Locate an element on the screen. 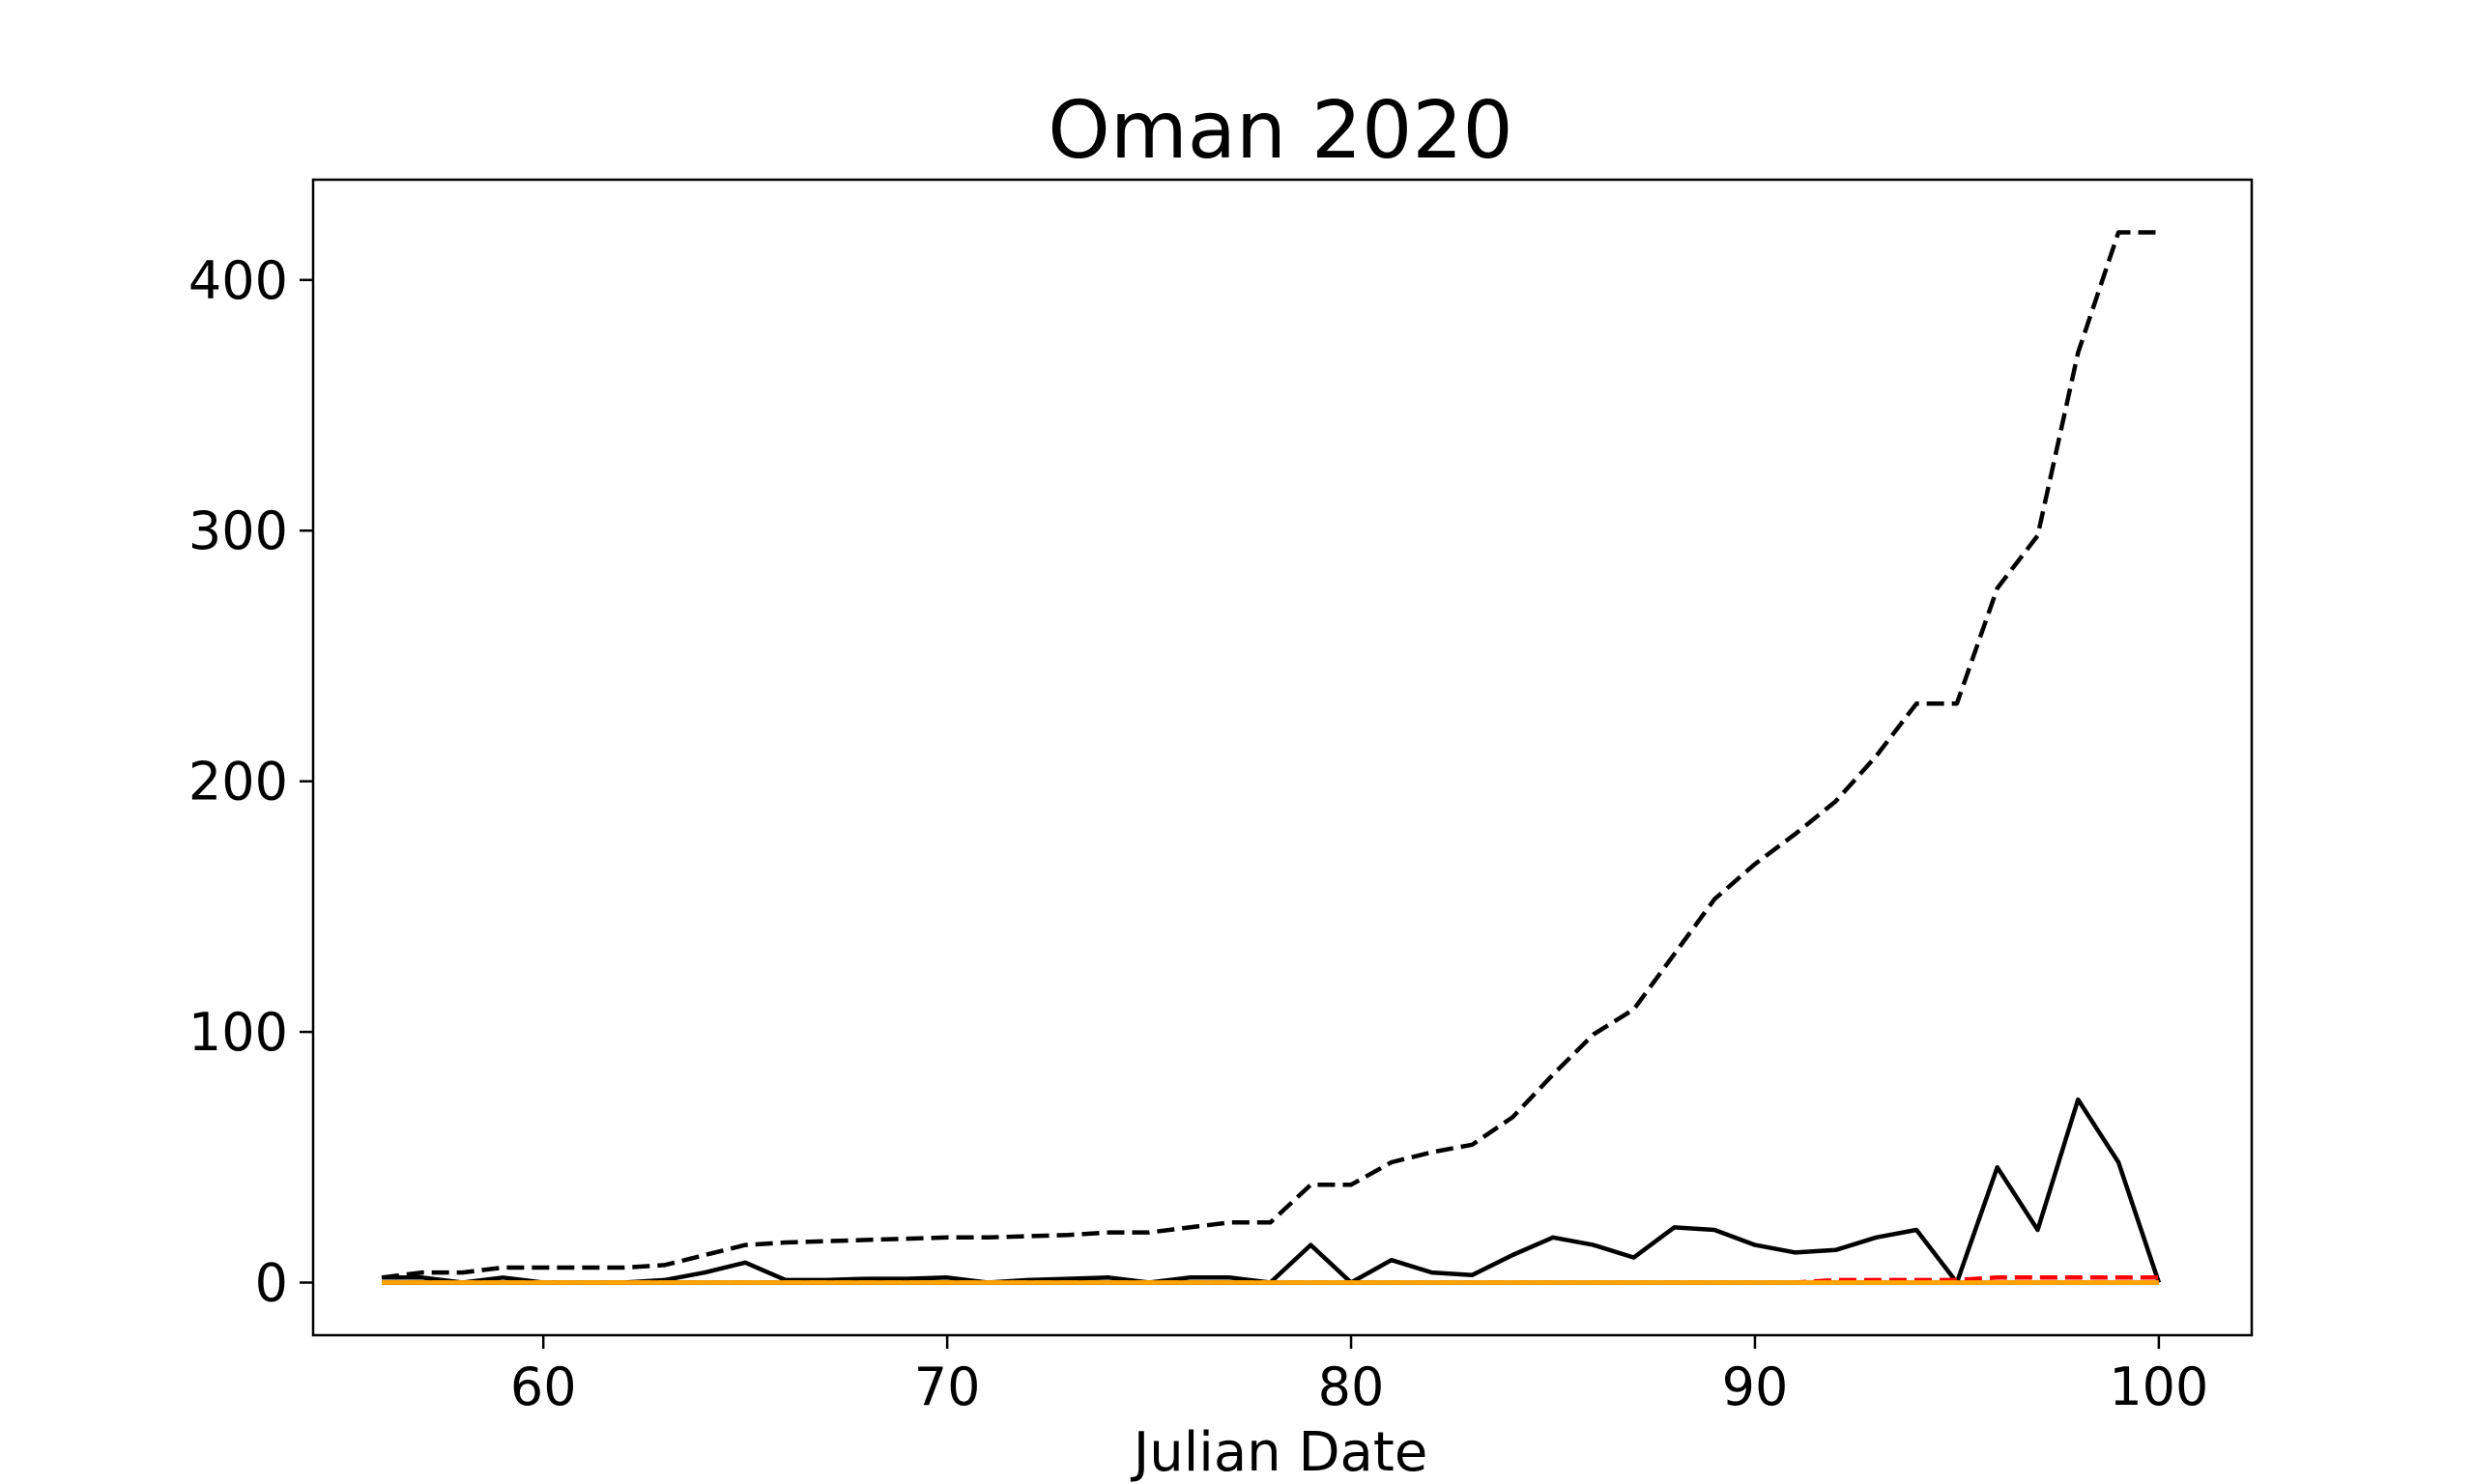  y-tick-label-1: 100 is located at coordinates (238, 1032).